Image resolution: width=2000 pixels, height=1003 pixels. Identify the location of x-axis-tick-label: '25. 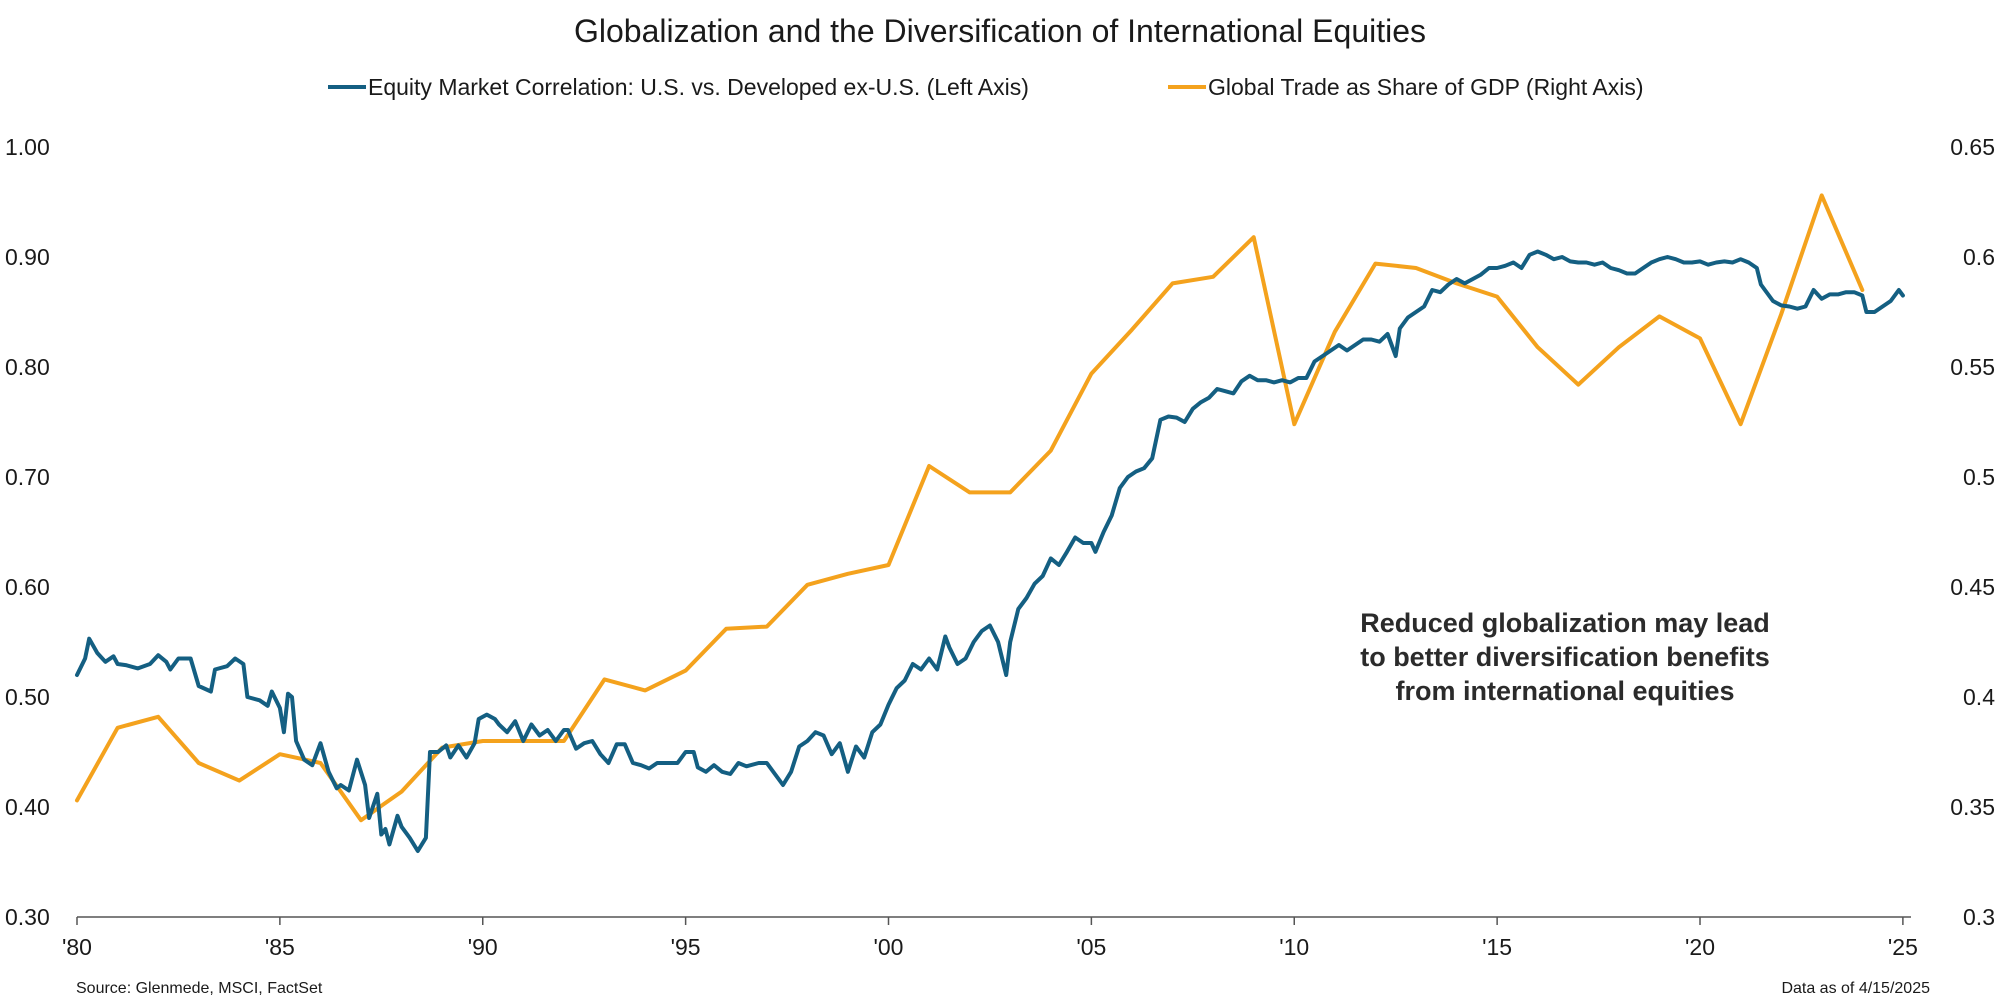
(1903, 947).